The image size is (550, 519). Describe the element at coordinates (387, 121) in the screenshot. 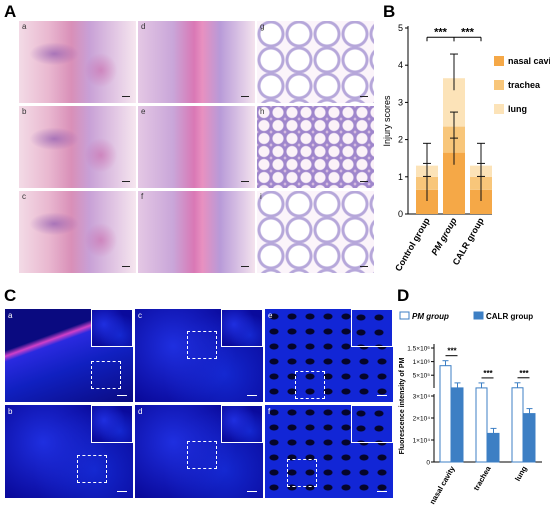

I see `y-axis-label: Injury scores` at that location.